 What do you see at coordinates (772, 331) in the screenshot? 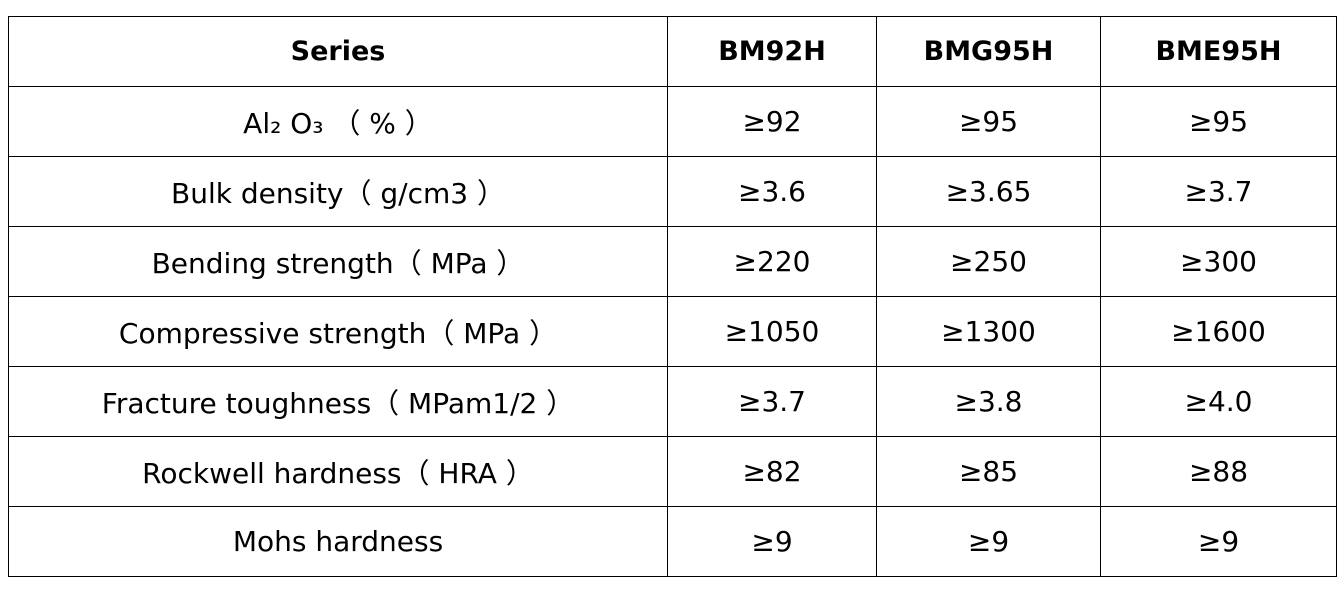
I see `value-cell: ≥1050` at bounding box center [772, 331].